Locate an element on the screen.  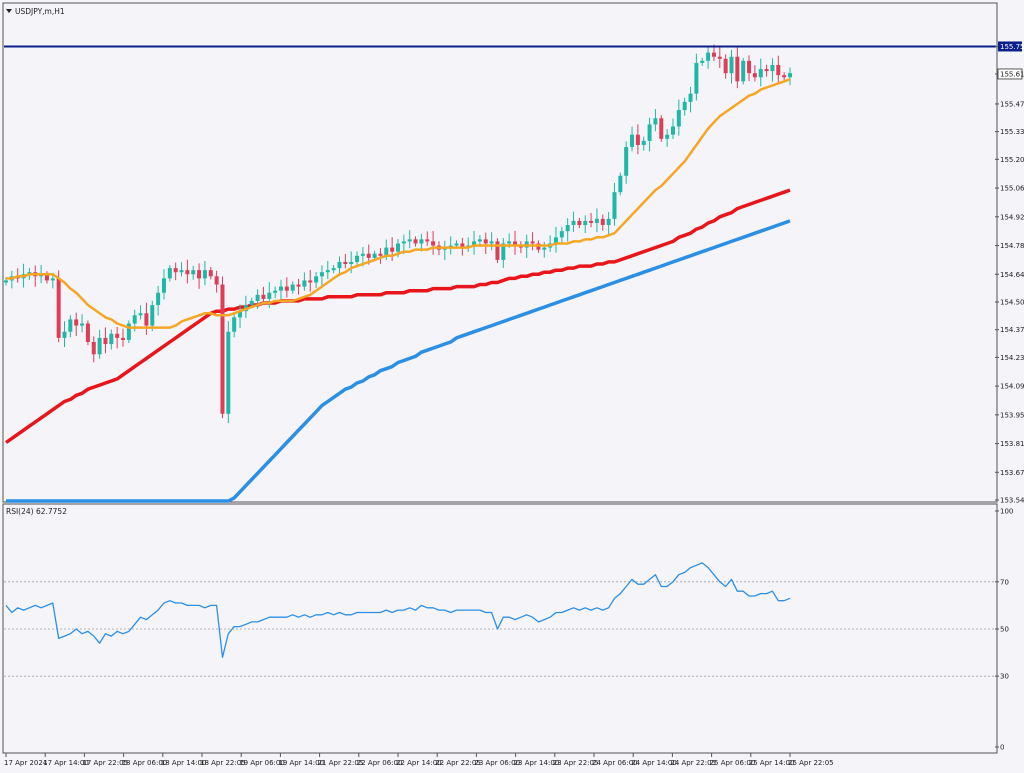
time-tick-label: 23 Apr 06:00 is located at coordinates (497, 763).